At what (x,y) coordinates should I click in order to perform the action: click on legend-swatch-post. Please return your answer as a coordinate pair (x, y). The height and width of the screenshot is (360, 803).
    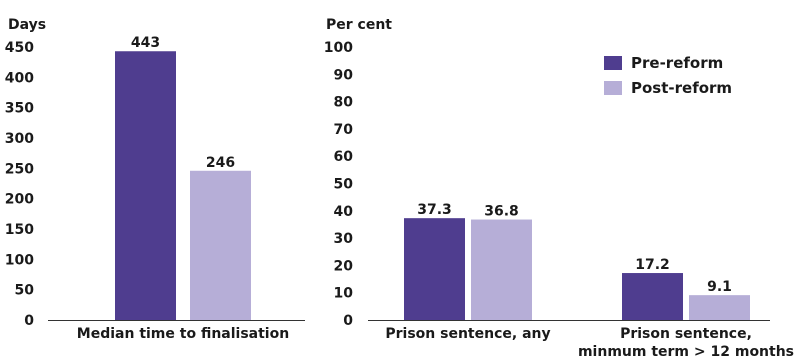
    Looking at the image, I should click on (613, 88).